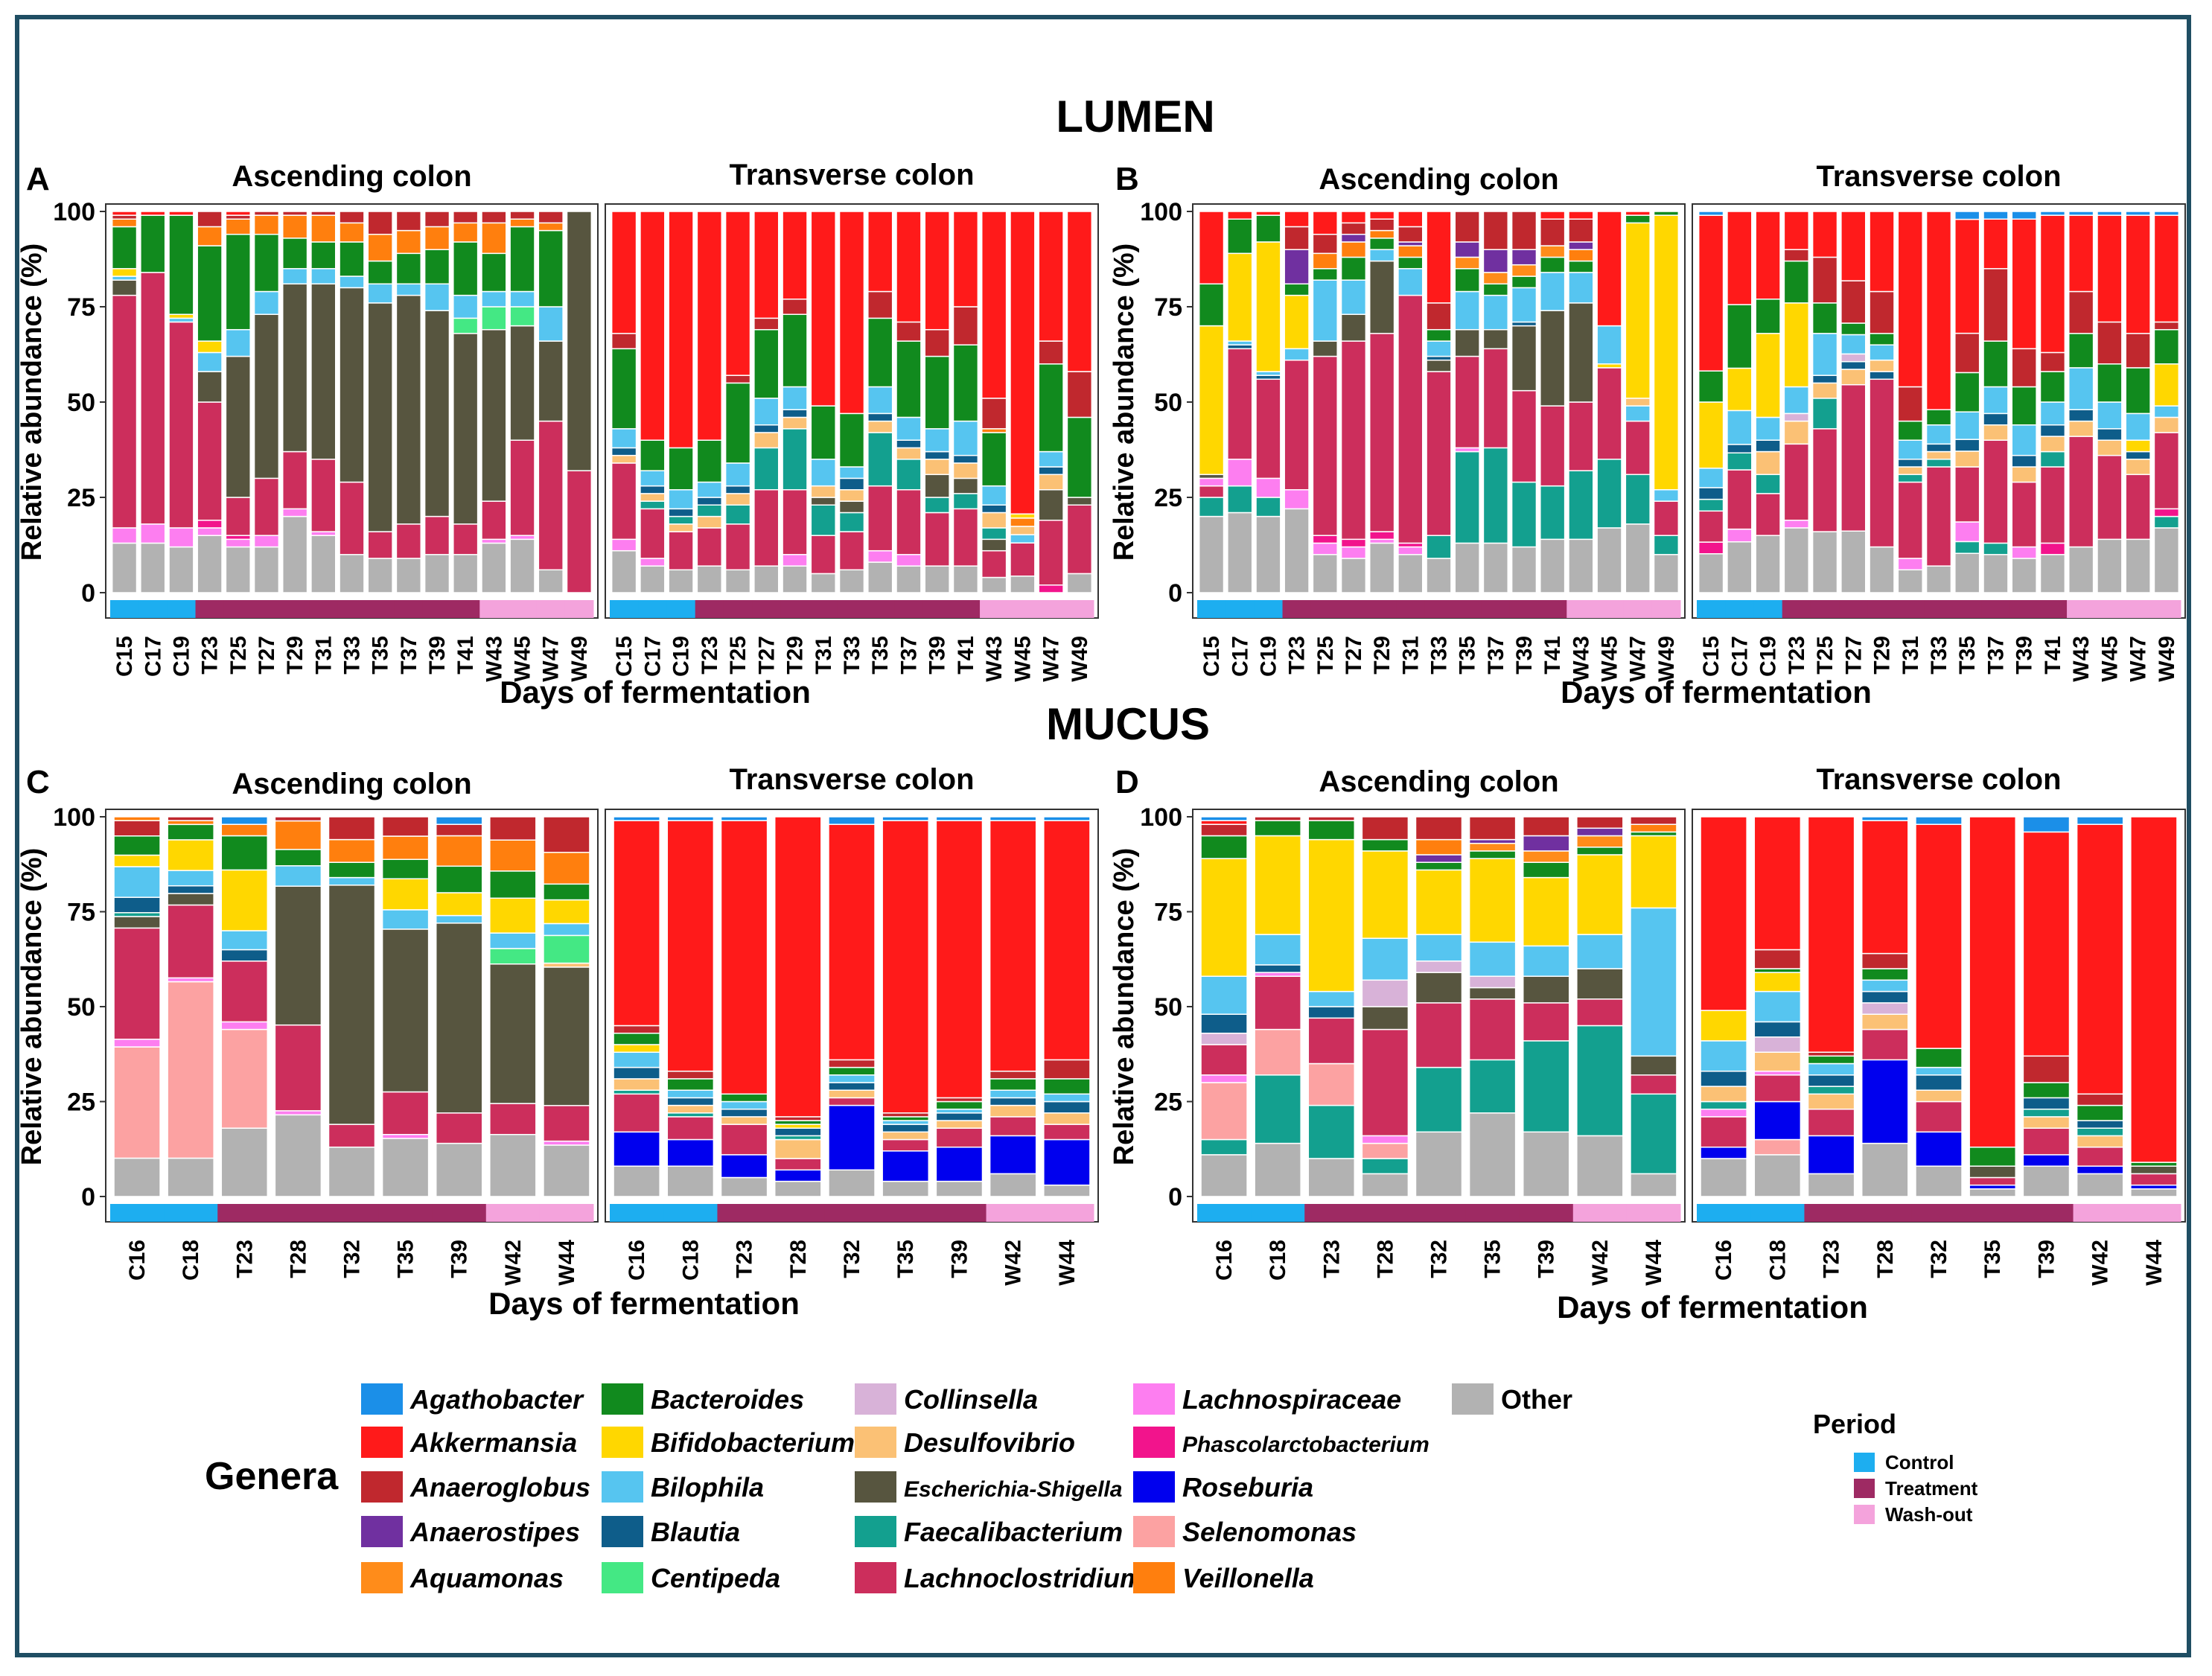  What do you see at coordinates (1224, 1006) in the screenshot?
I see `bar-C16` at bounding box center [1224, 1006].